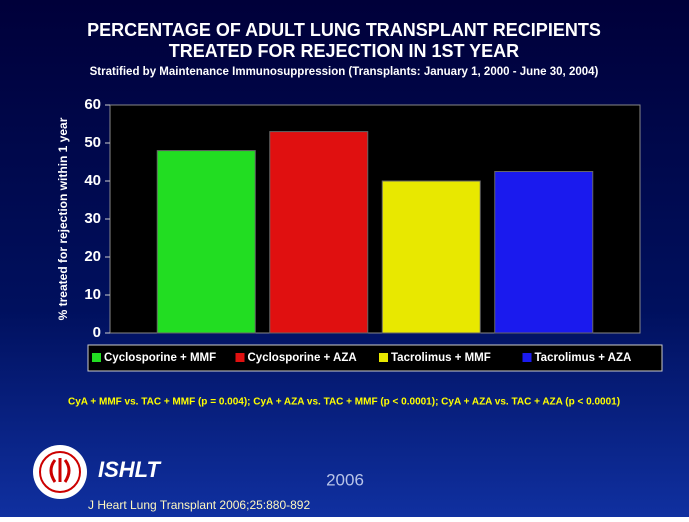 This screenshot has height=522, width=689. What do you see at coordinates (375, 358) in the screenshot?
I see `legend` at bounding box center [375, 358].